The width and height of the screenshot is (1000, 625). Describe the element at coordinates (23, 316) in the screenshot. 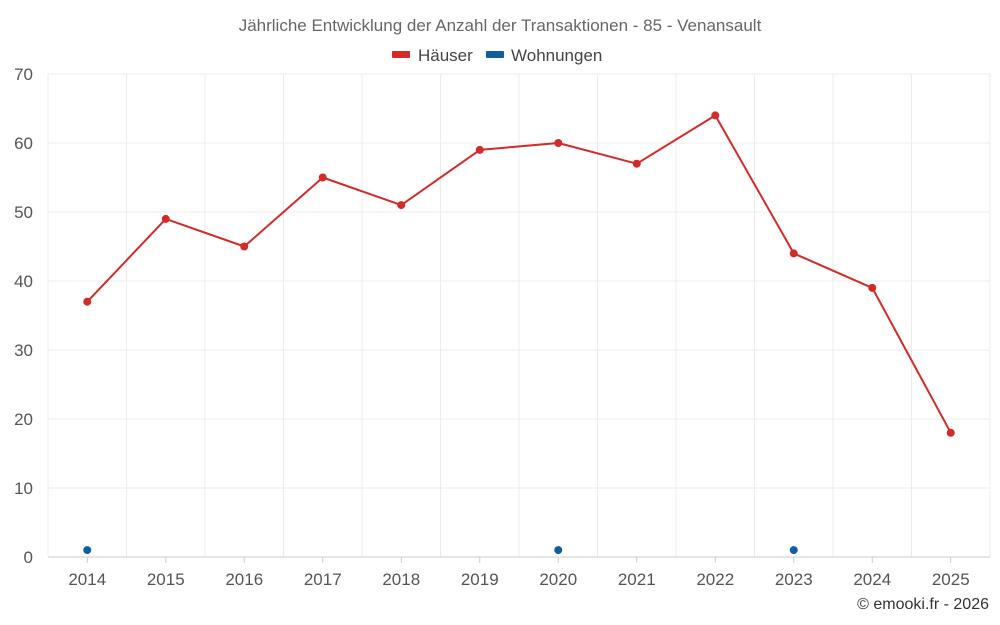

I see `y-axis: 0 10 20 30 40 50 60 70` at that location.